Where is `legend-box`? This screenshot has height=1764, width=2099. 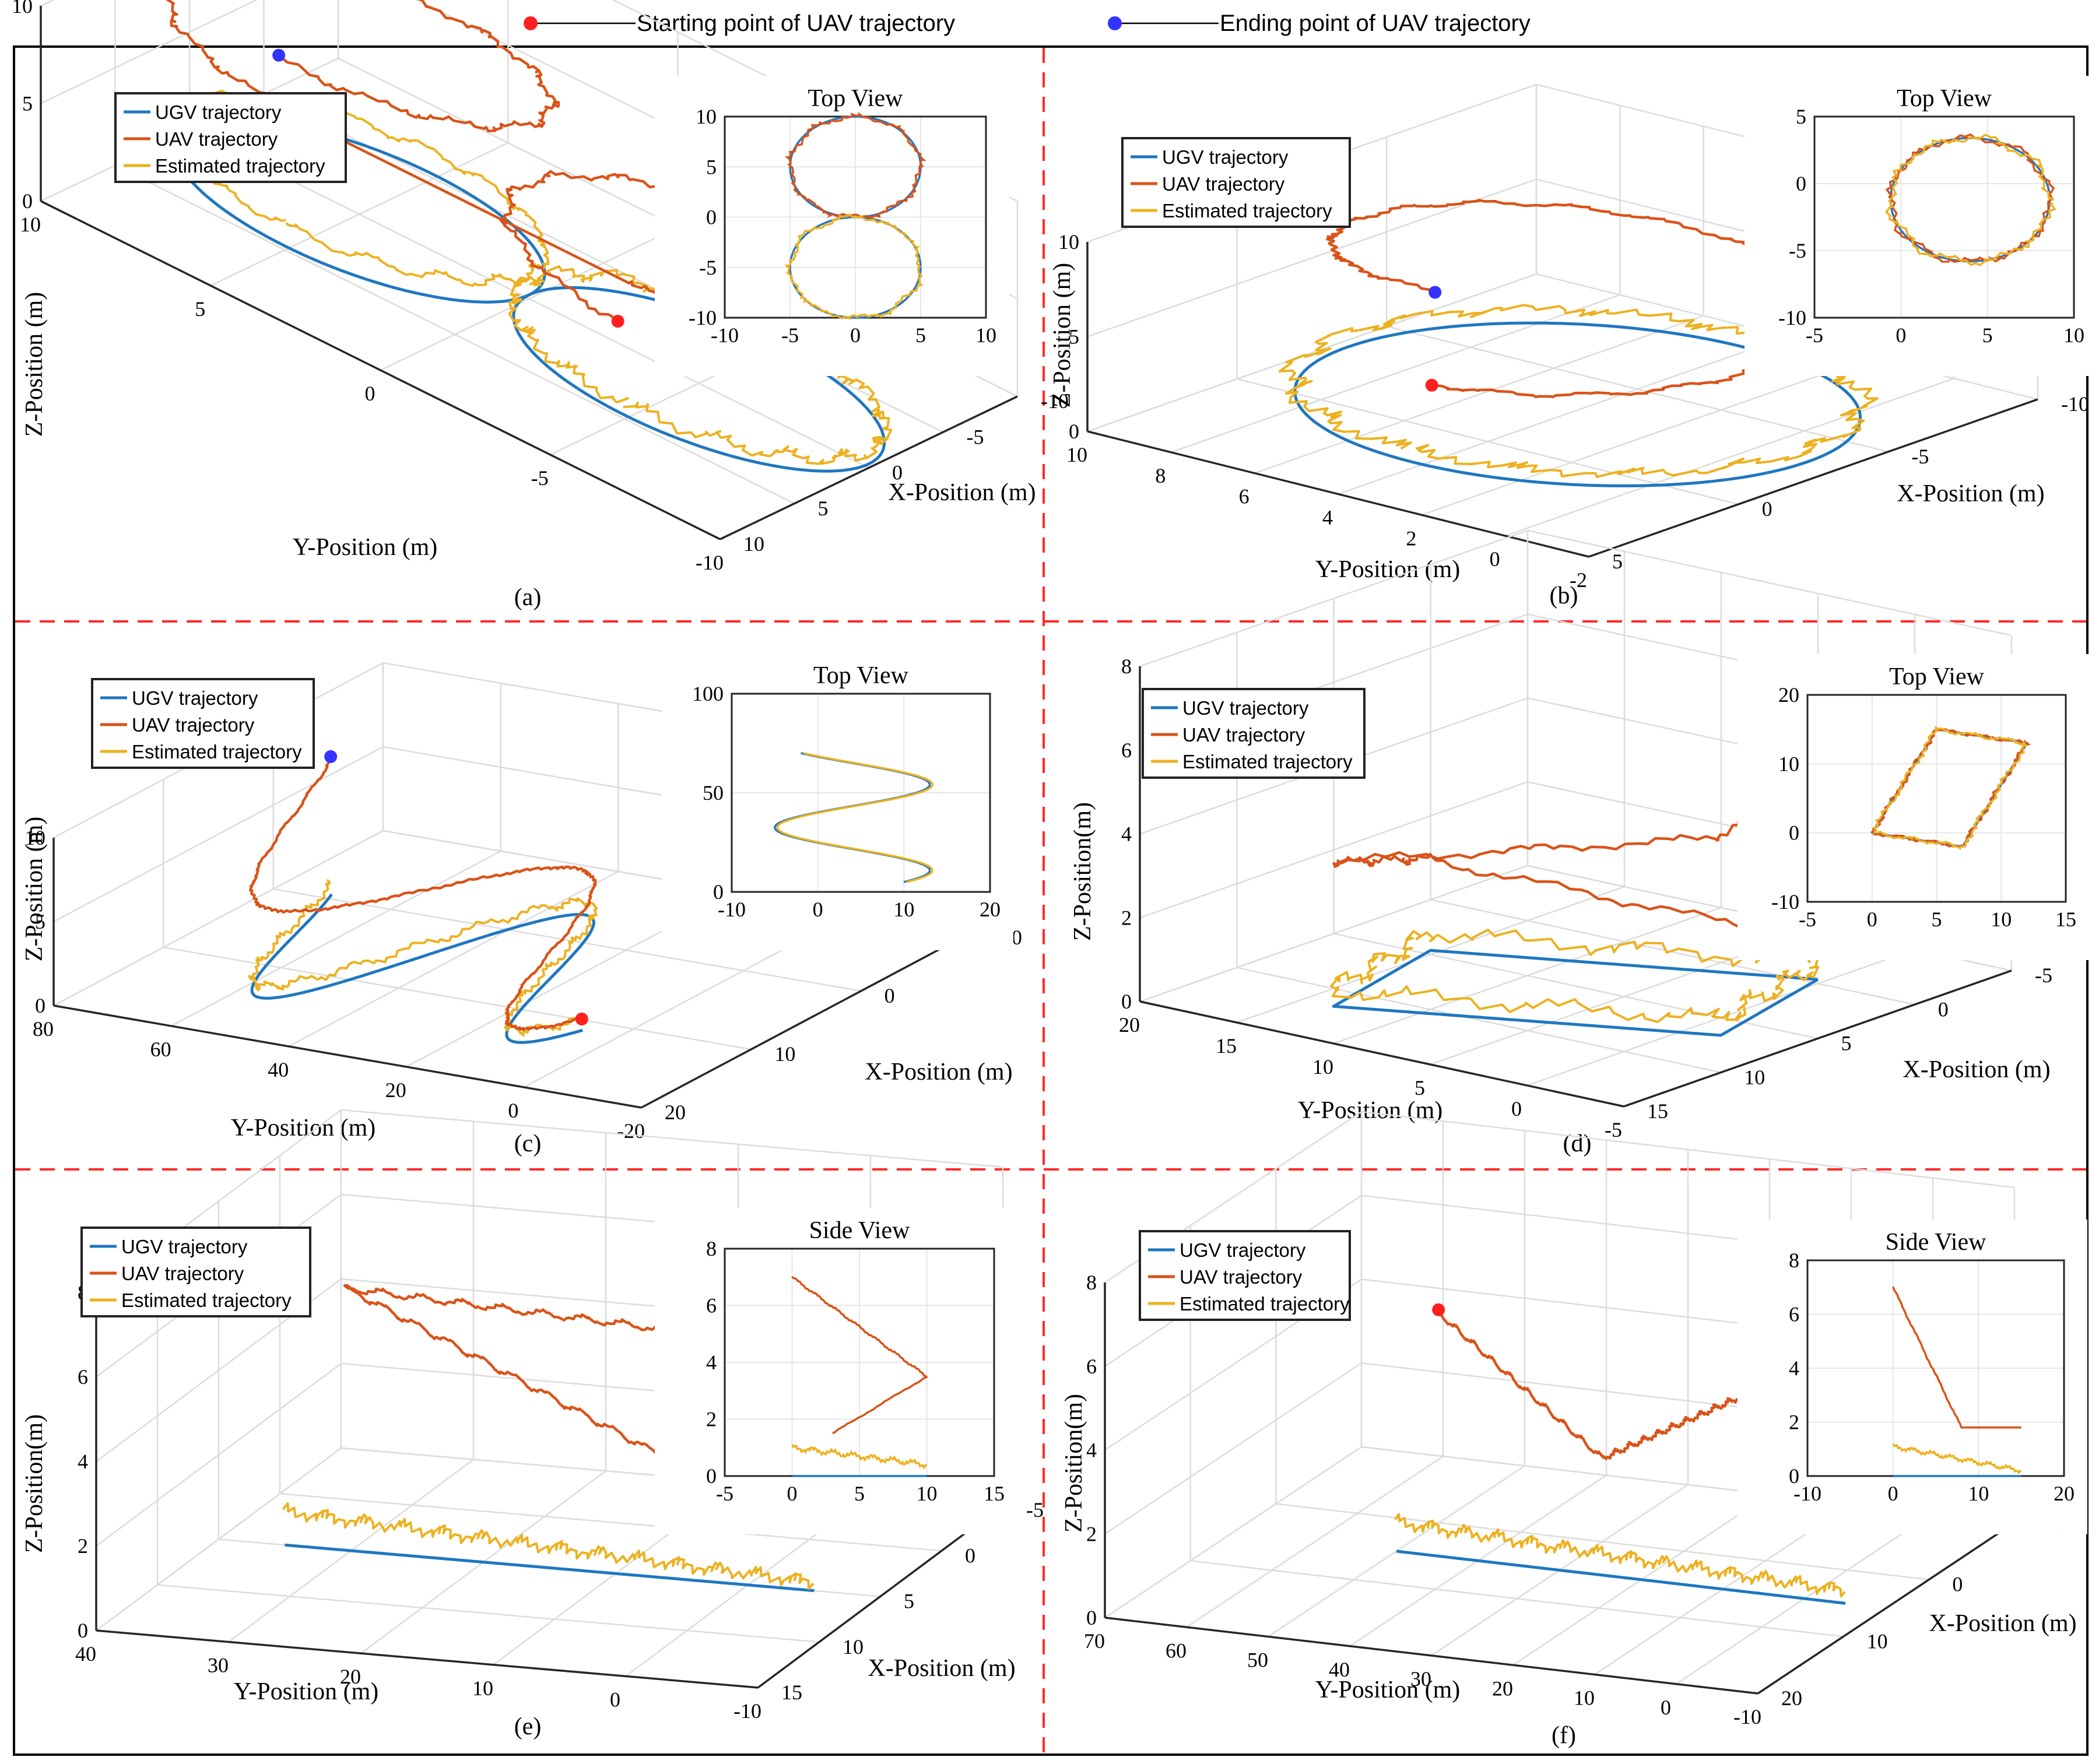
legend-box is located at coordinates (1236, 183).